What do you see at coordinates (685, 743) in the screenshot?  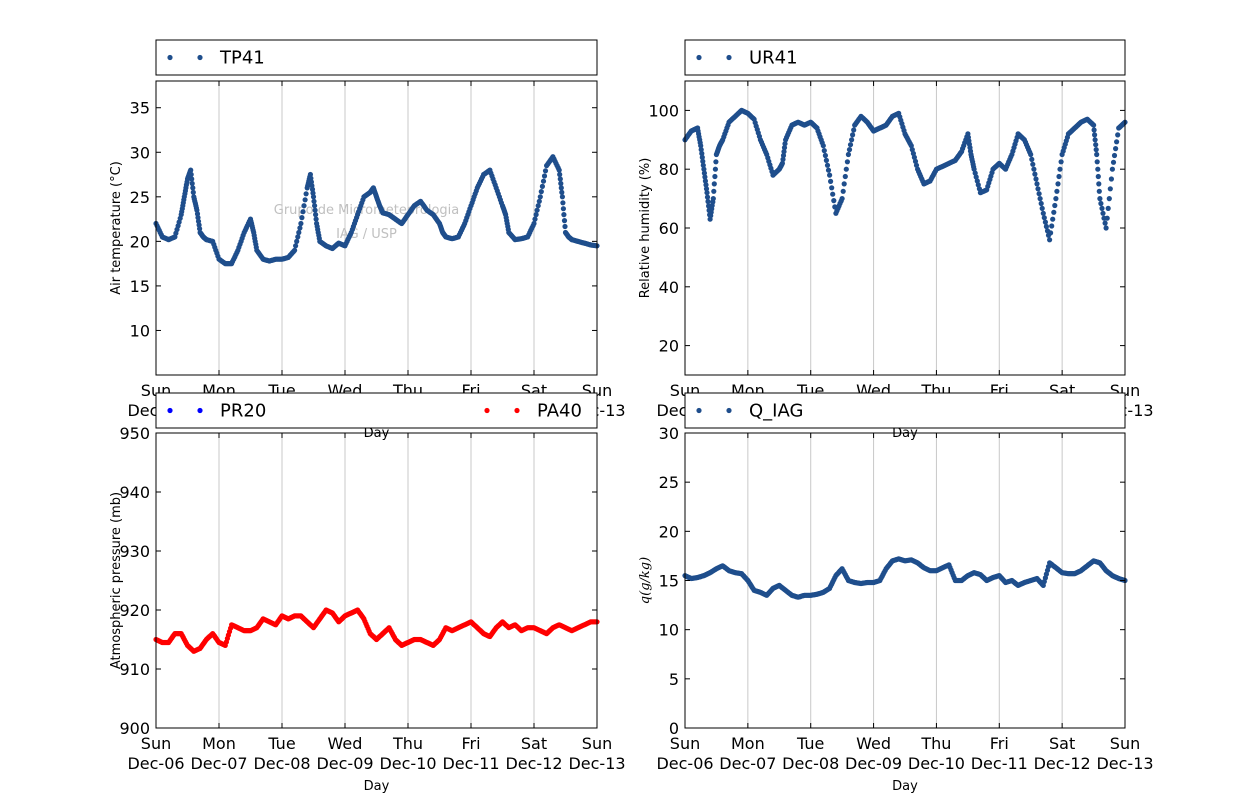 I see `x-tick-day: Sun` at bounding box center [685, 743].